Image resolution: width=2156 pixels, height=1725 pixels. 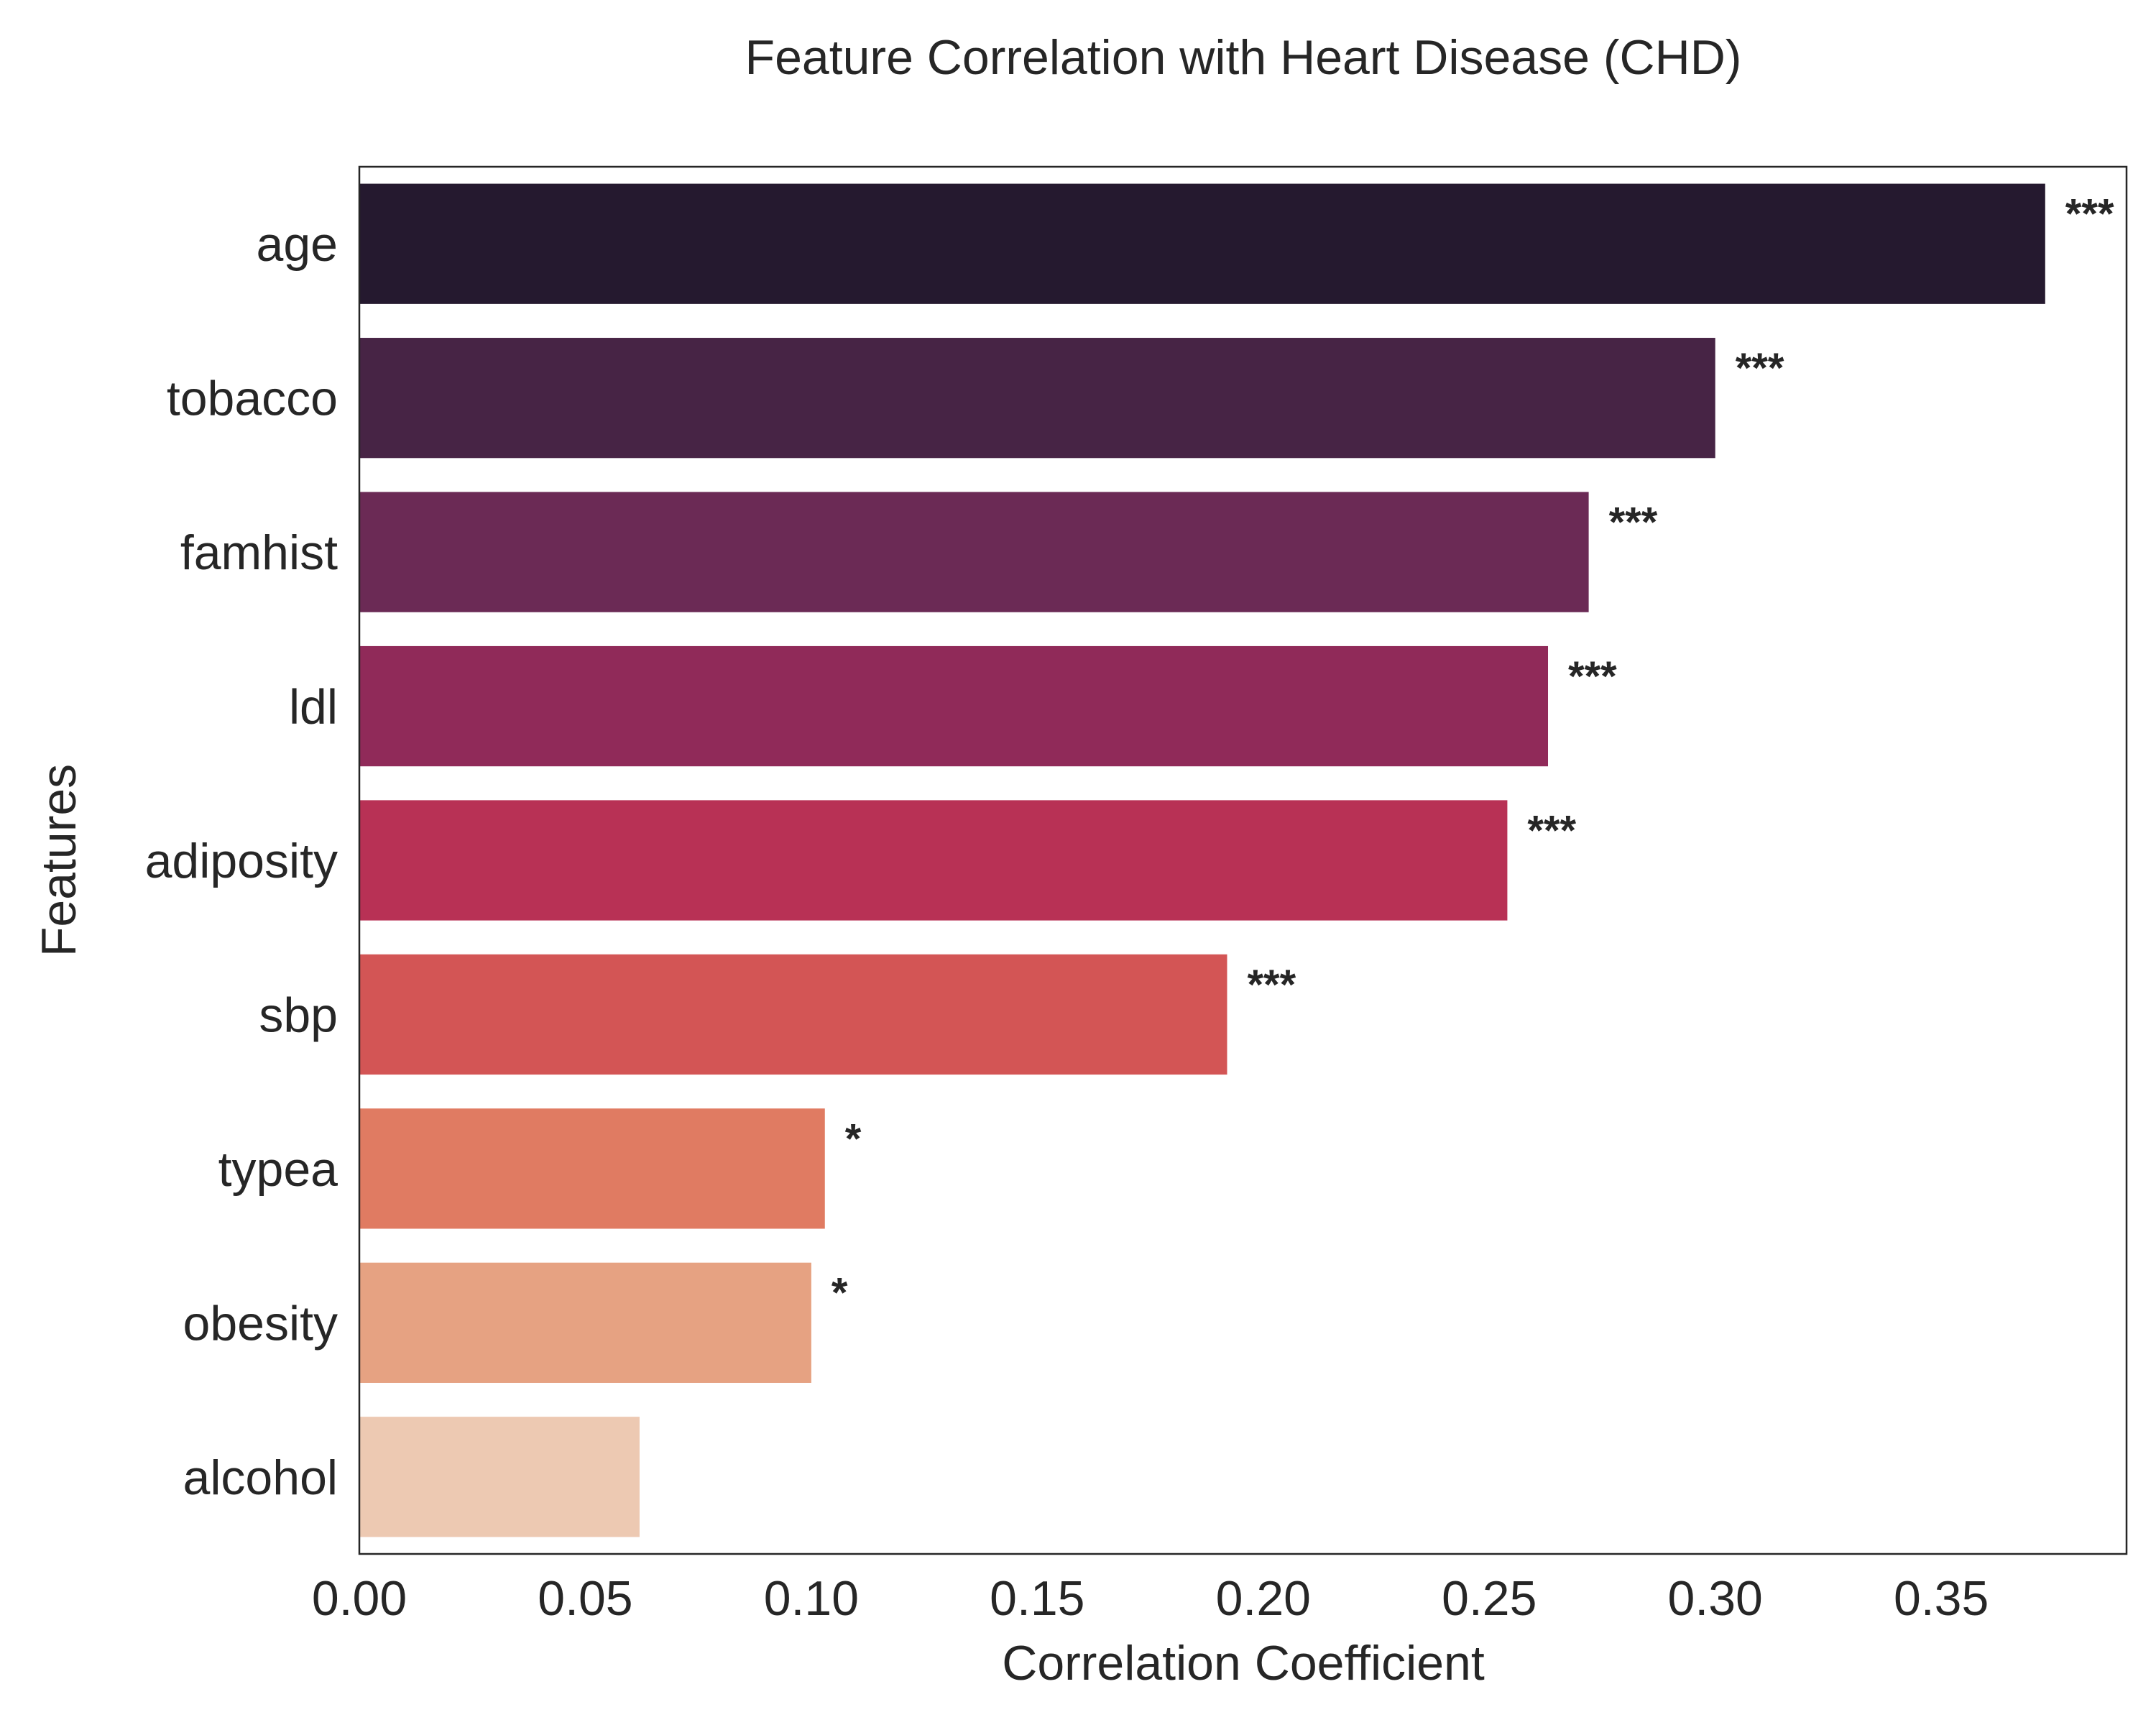 I want to click on bar-ldl, so click(x=954, y=706).